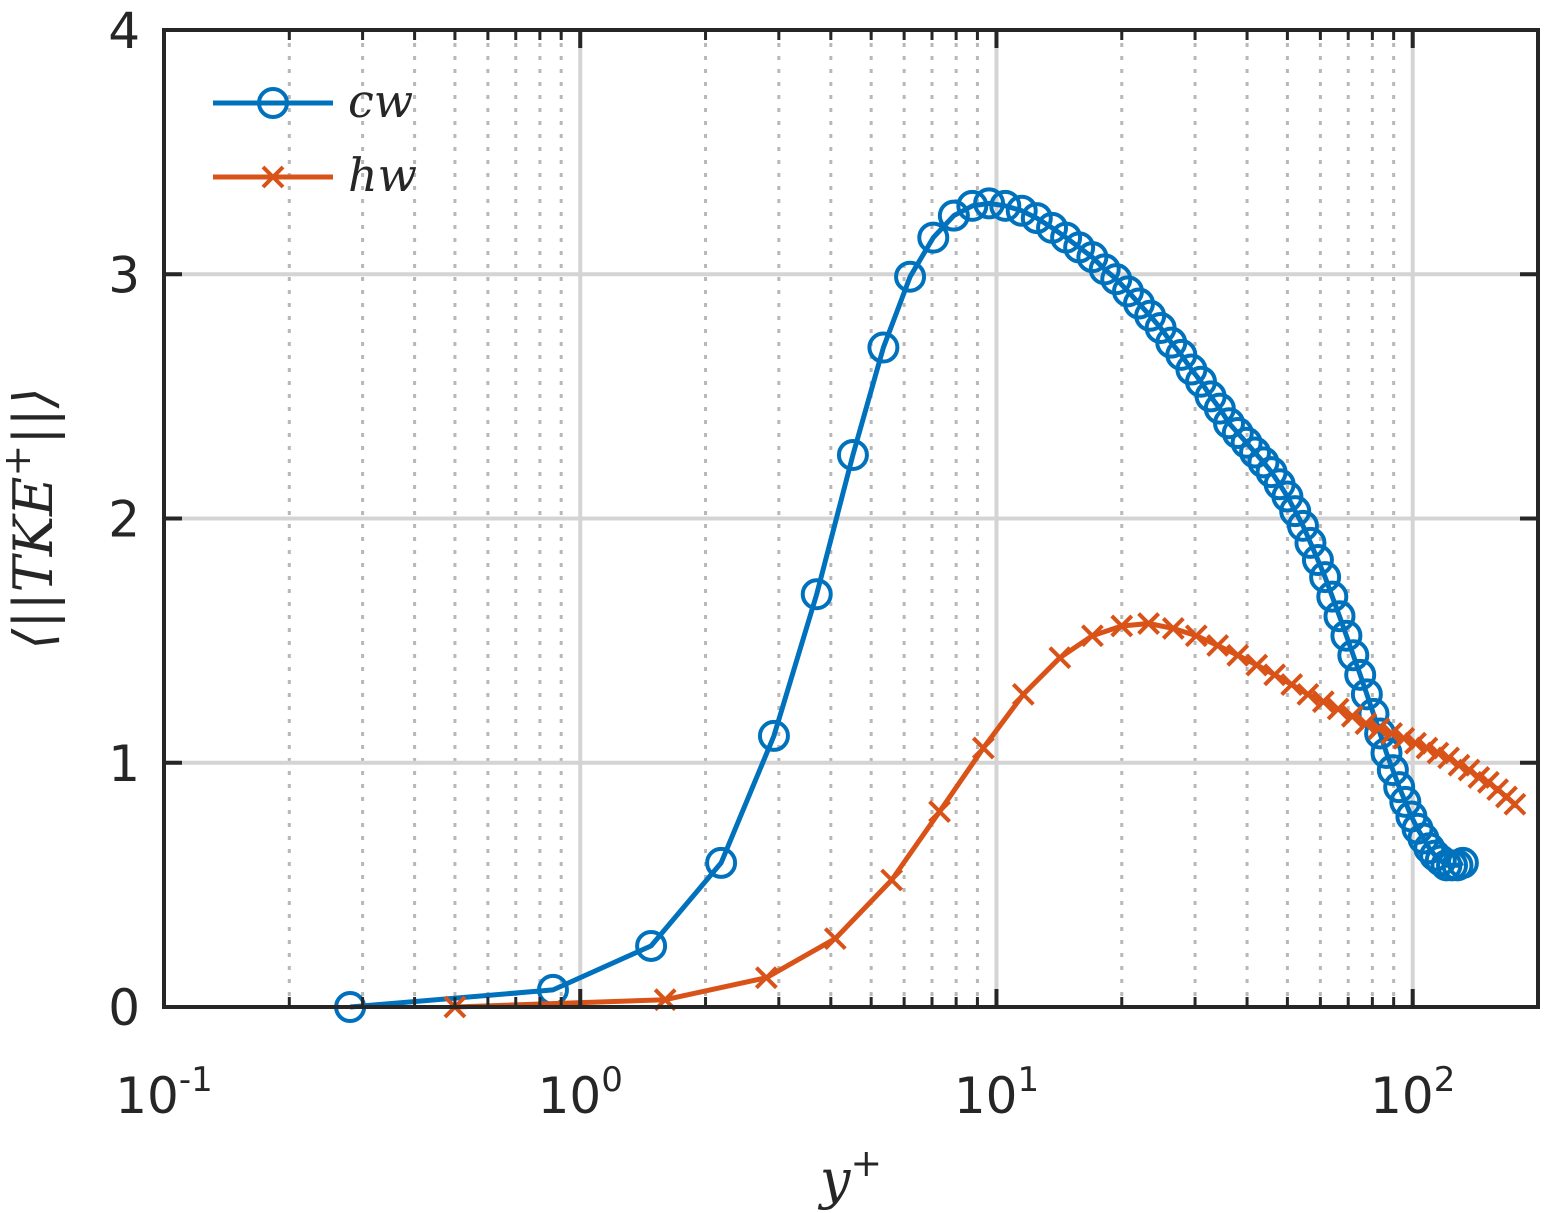 This screenshot has width=1551, height=1213. What do you see at coordinates (33, 535) in the screenshot?
I see `y-axis-label-base: TKE` at bounding box center [33, 535].